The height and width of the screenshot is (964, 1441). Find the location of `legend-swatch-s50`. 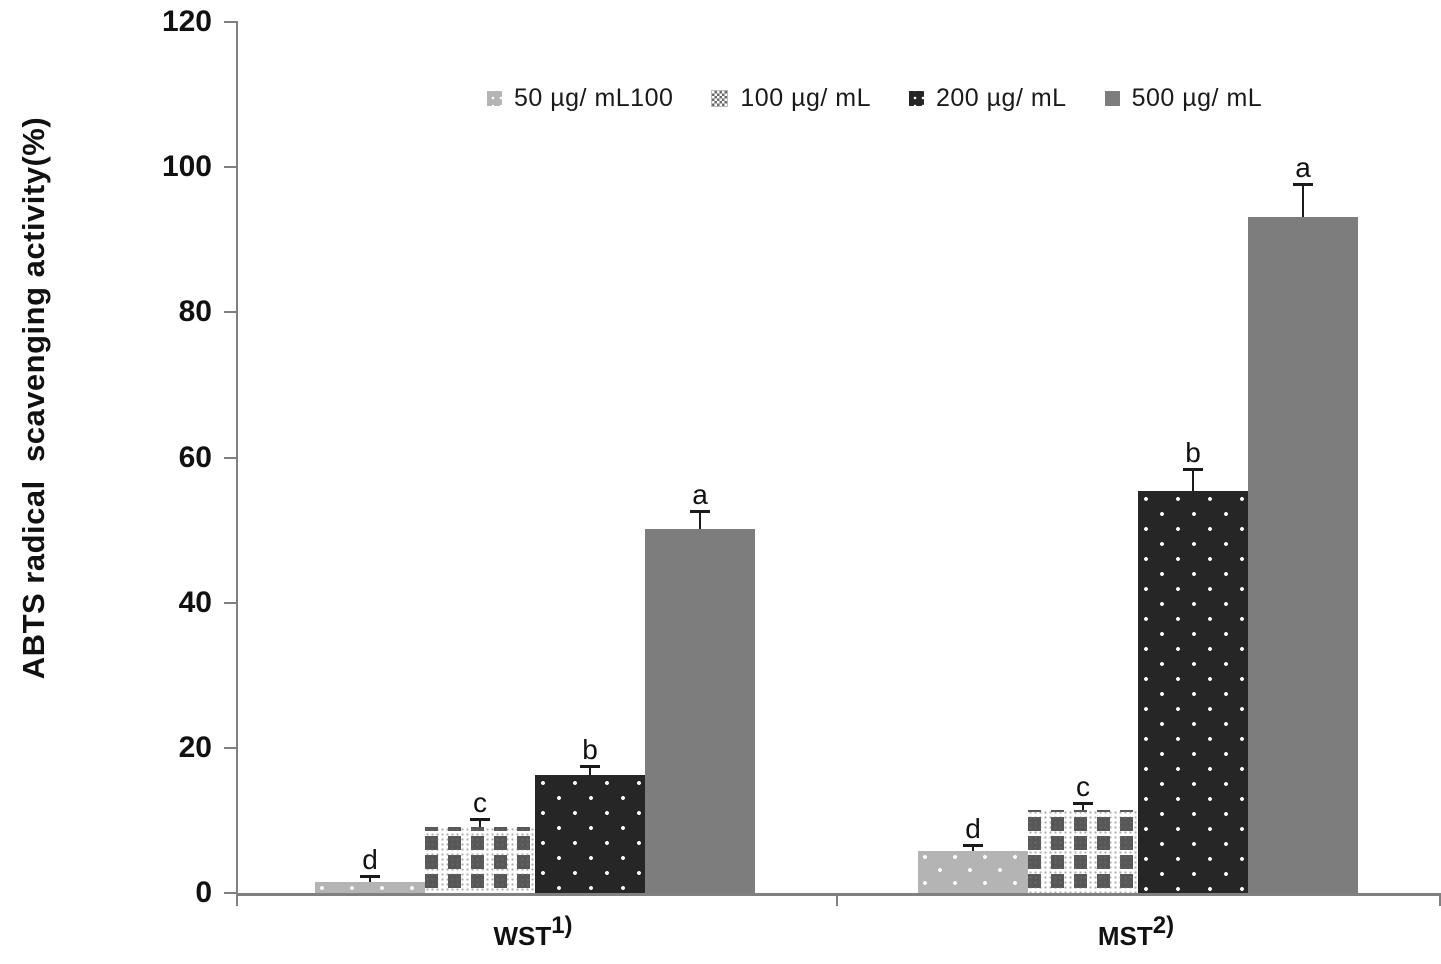

legend-swatch-s50 is located at coordinates (494, 98).